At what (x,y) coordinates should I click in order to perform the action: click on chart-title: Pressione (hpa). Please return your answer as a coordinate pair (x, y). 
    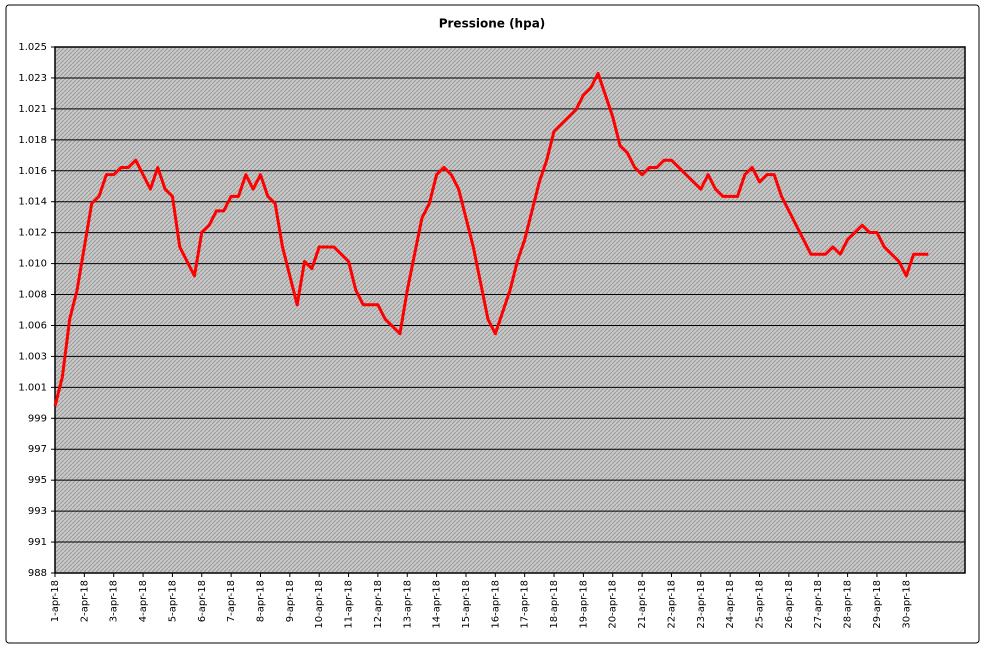
    Looking at the image, I should click on (492, 24).